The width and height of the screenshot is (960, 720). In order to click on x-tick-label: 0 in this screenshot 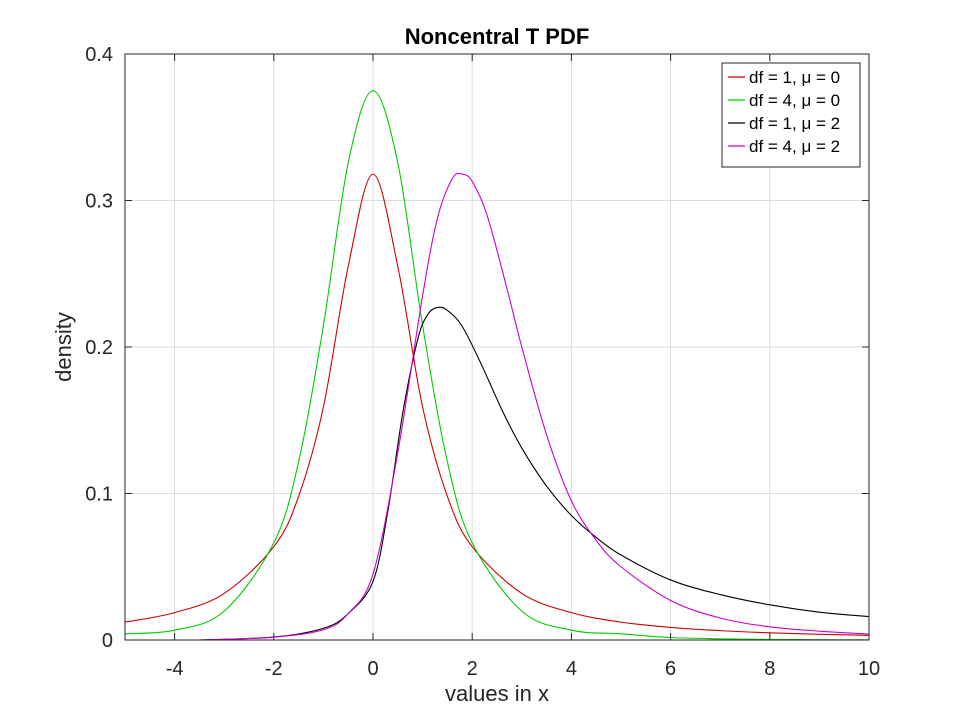, I will do `click(372, 669)`.